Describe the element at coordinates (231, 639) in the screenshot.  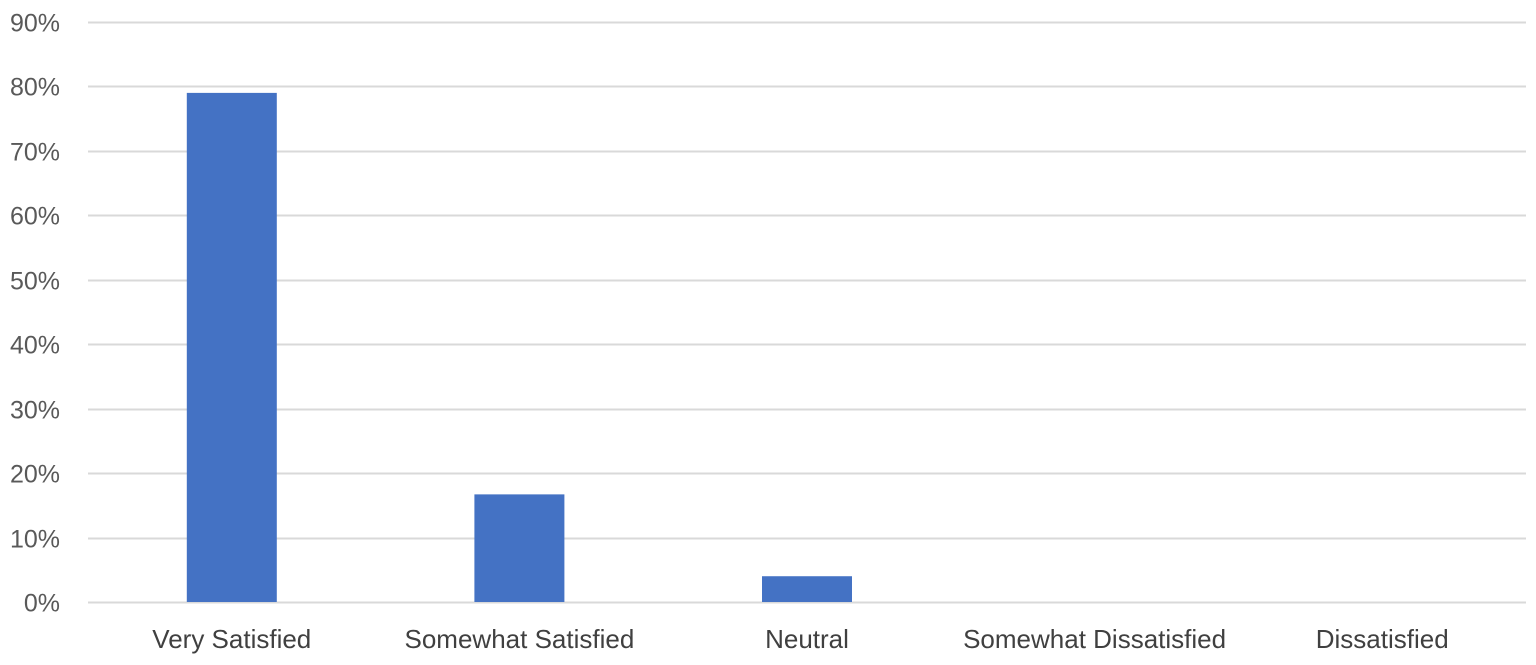
I see `x-category-label: Very Satisfied` at that location.